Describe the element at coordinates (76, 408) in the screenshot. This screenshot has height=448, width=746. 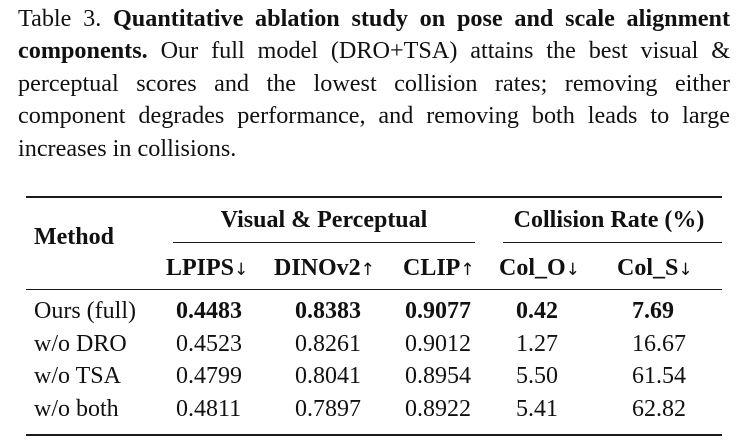
I see `row-method: w/o both` at that location.